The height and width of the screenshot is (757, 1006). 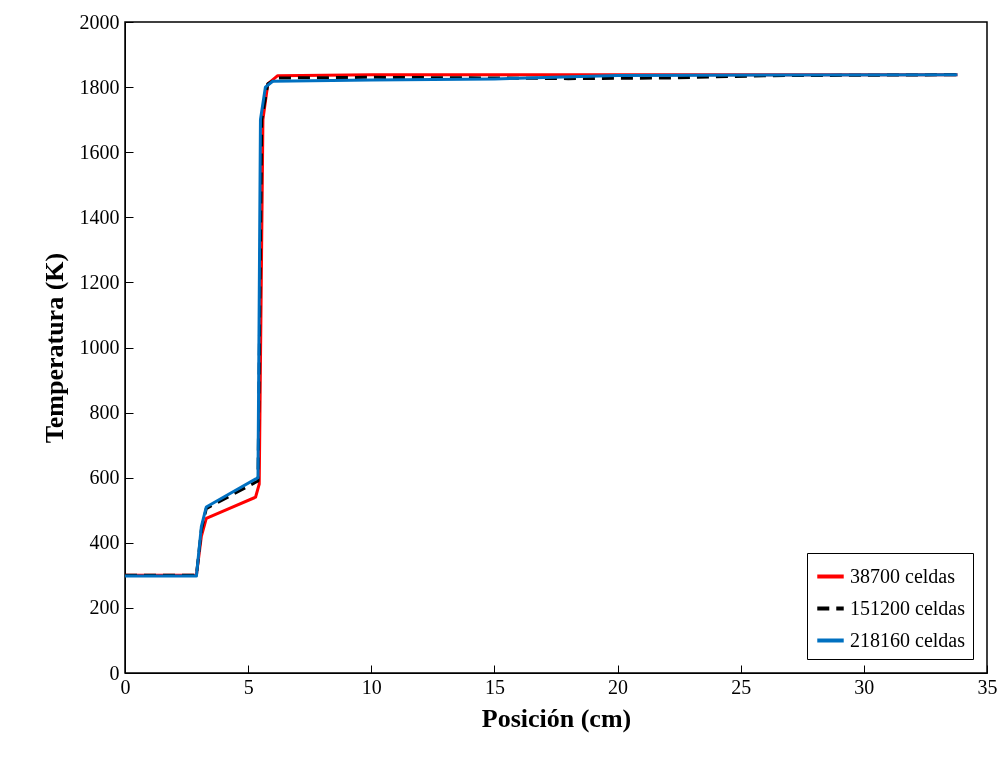 I want to click on x-tick-label: 10, so click(x=371, y=686).